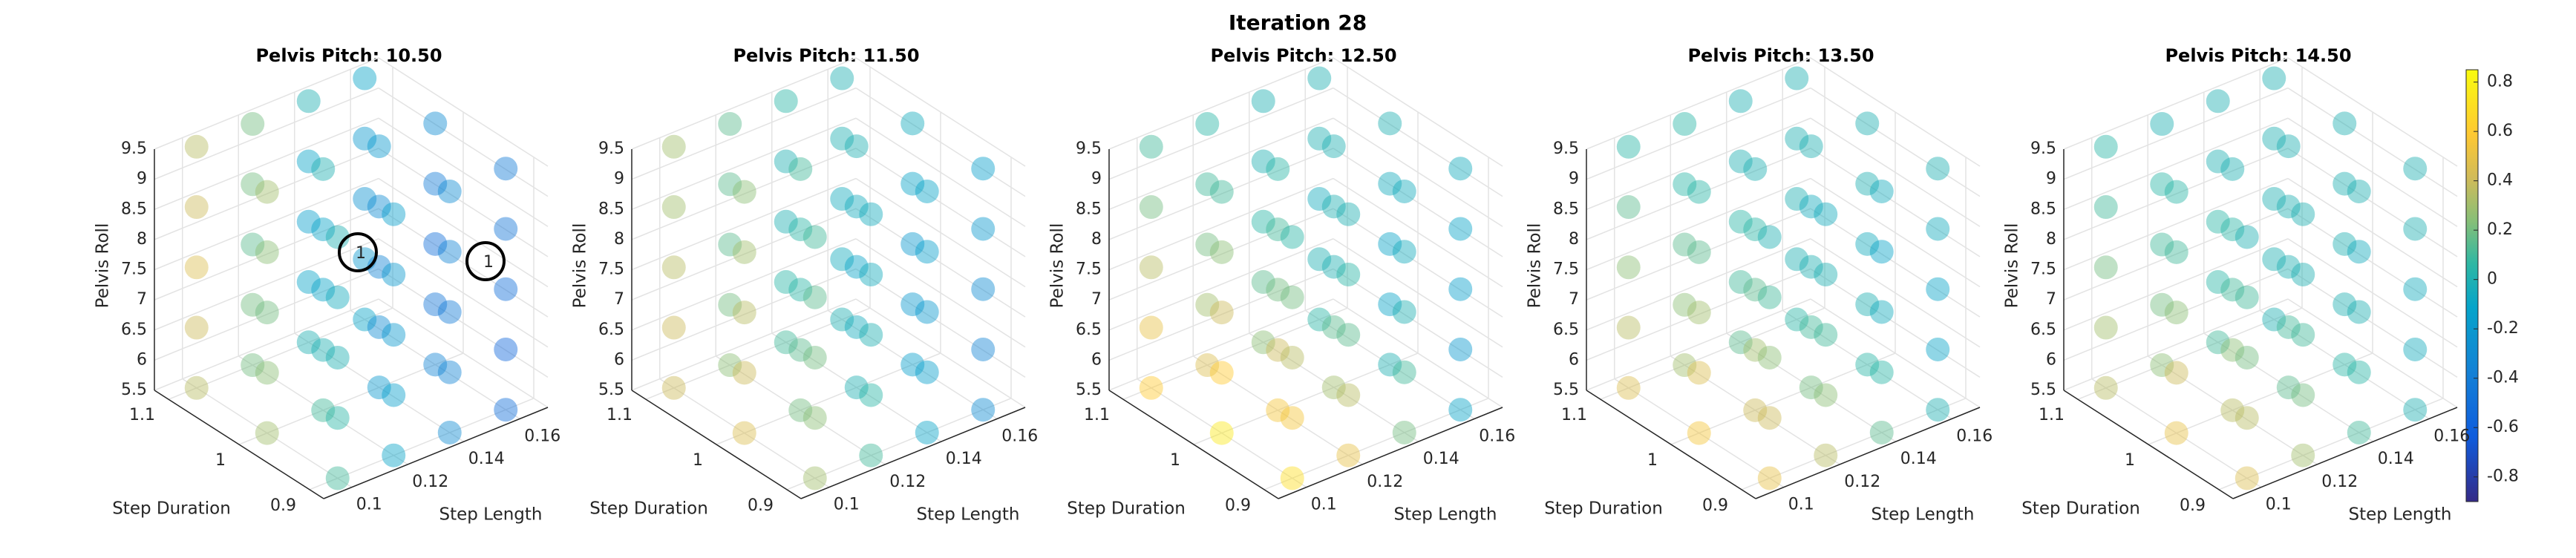 The image size is (2576, 558). Describe the element at coordinates (2503, 378) in the screenshot. I see `colorbar-tick-label: -0.4` at that location.